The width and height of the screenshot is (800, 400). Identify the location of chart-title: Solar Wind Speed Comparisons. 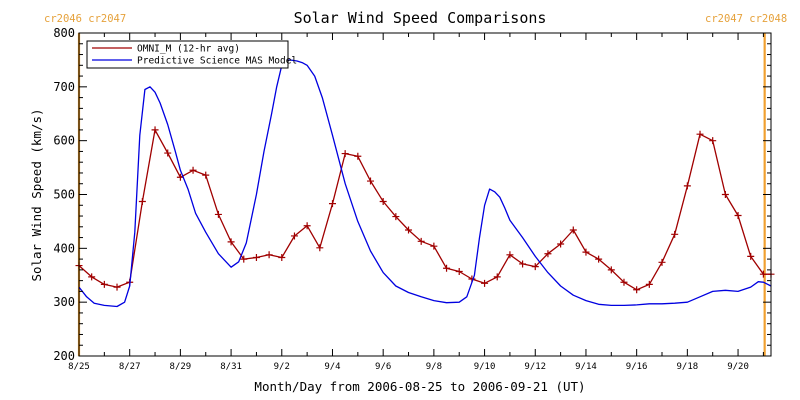
(420, 18).